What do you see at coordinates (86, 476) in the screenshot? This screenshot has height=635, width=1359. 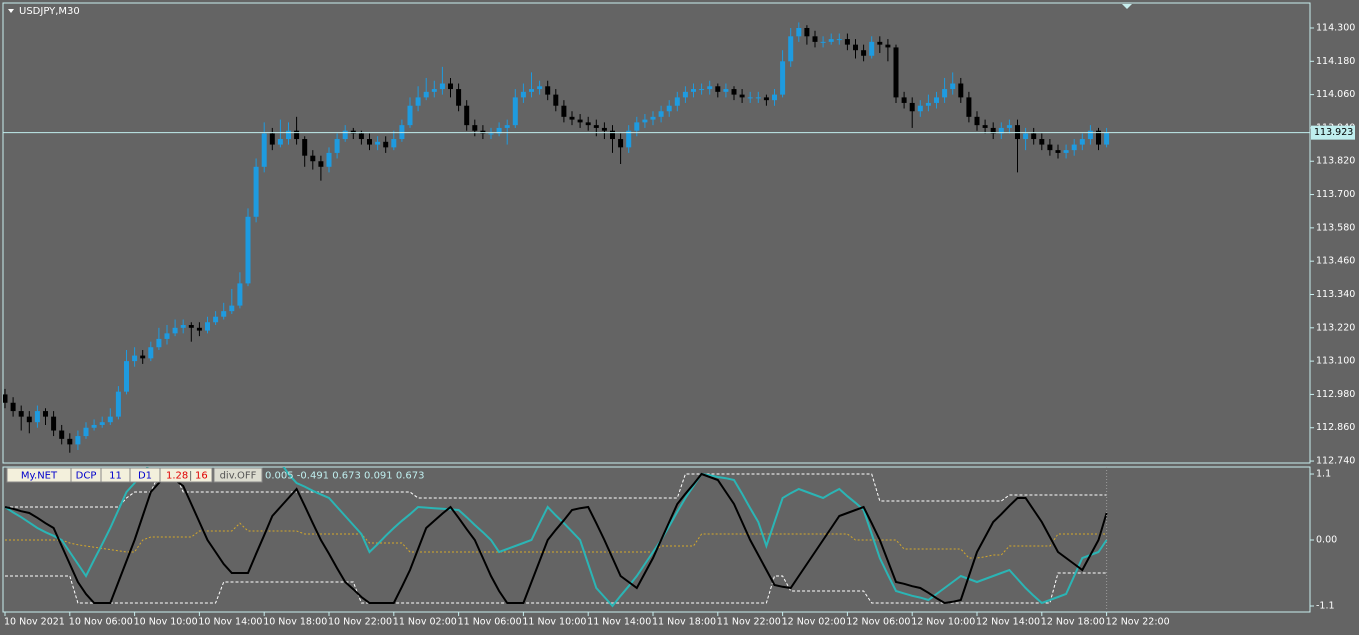 I see `indicator-cell-label: DCP` at bounding box center [86, 476].